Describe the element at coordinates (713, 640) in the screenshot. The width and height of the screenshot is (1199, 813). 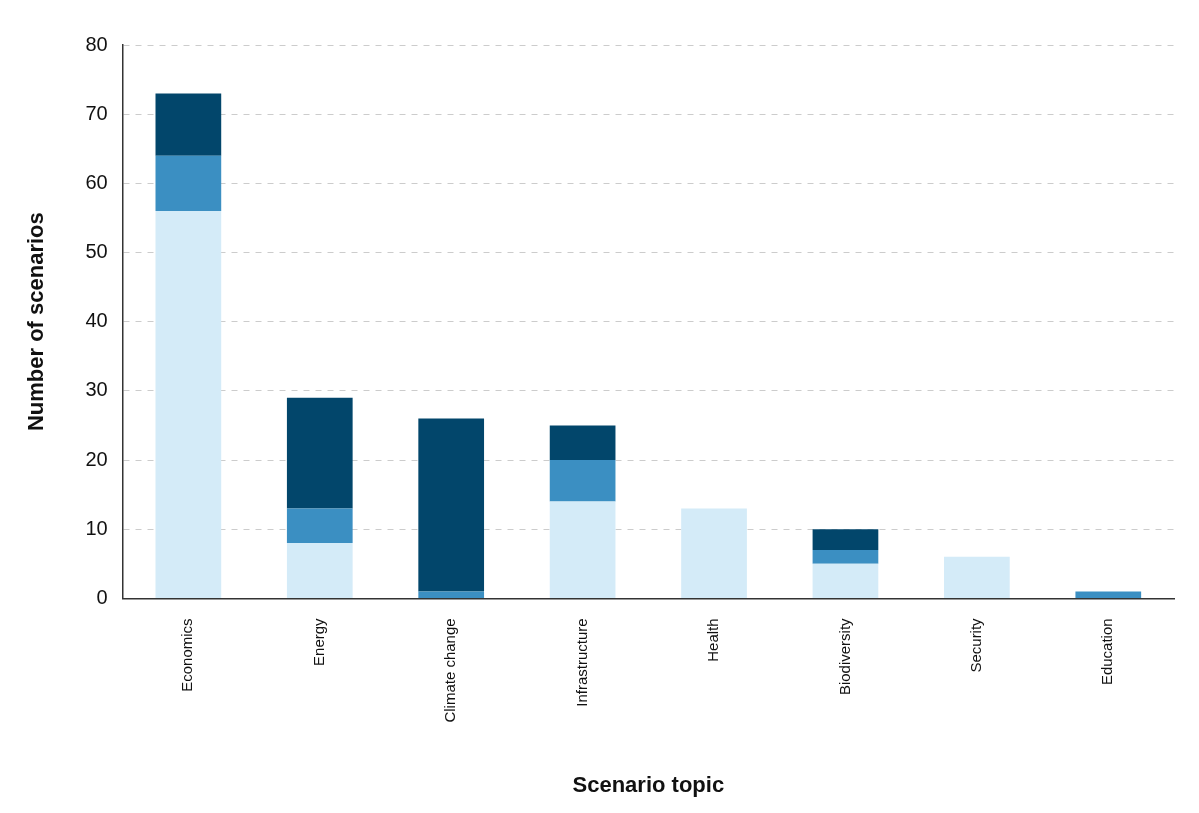
I see `x-tick-label: Health` at that location.